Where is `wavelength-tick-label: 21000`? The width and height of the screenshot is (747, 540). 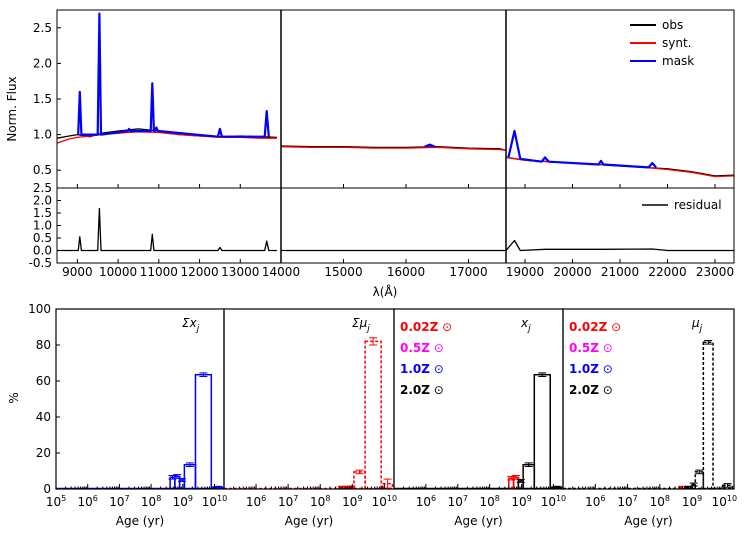
wavelength-tick-label: 21000 is located at coordinates (620, 272).